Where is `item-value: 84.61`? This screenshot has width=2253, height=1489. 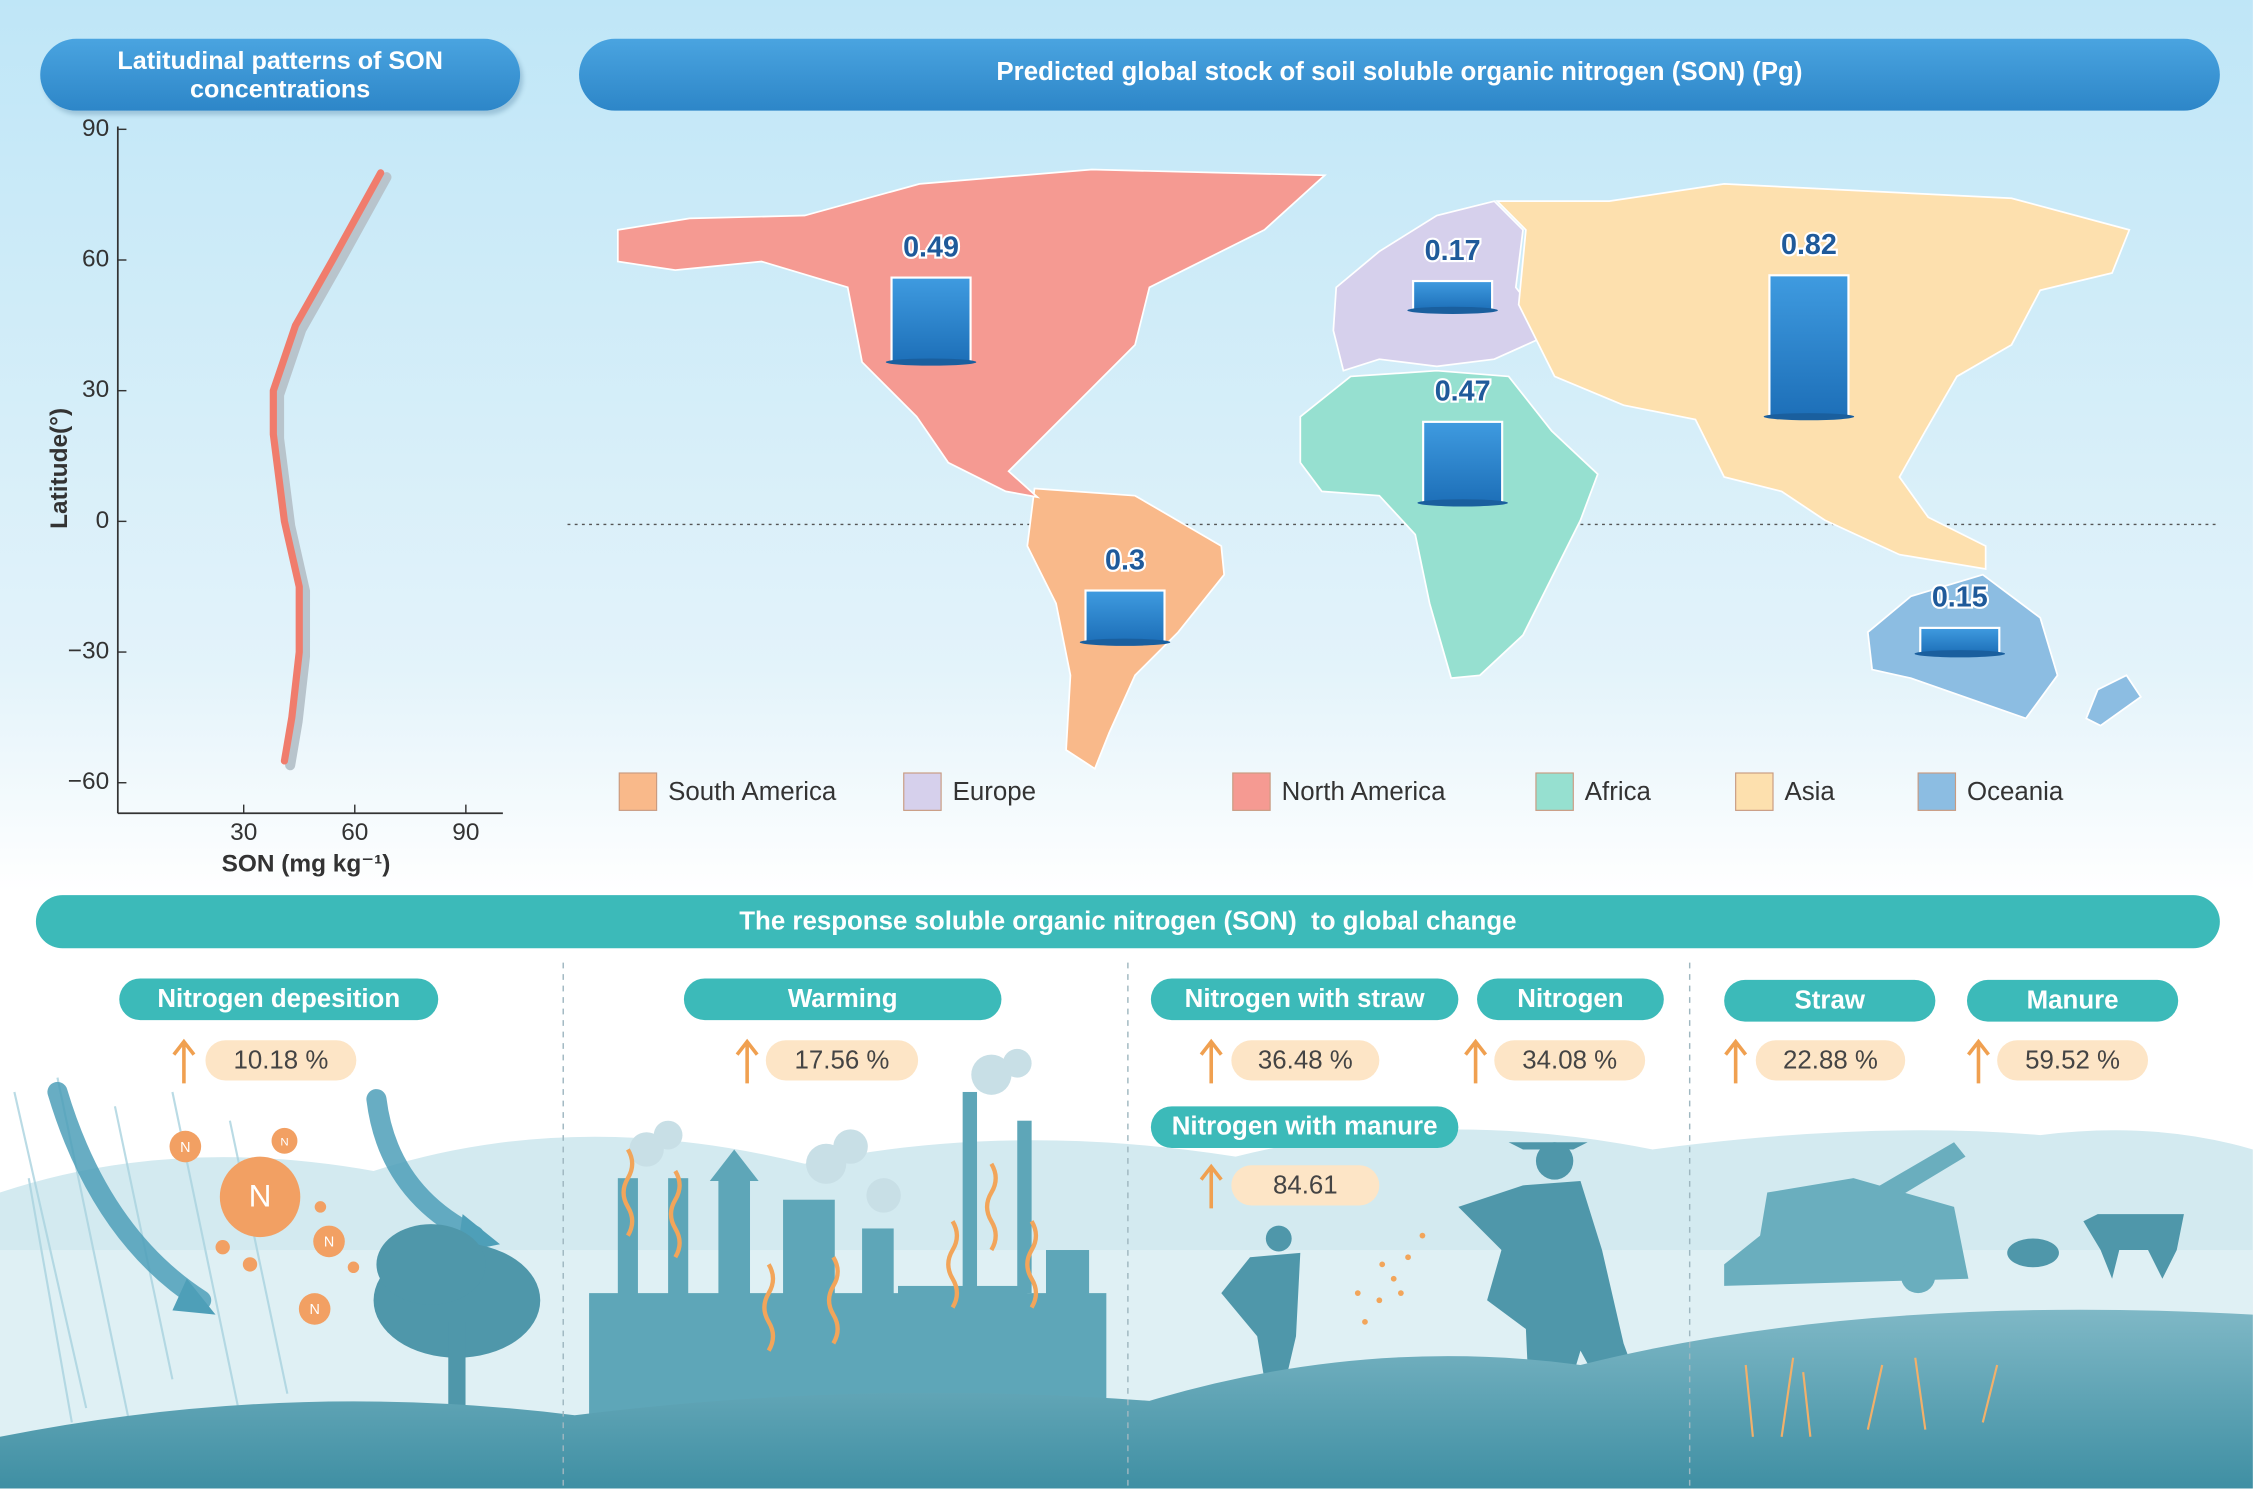
item-value: 84.61 is located at coordinates (1305, 1186).